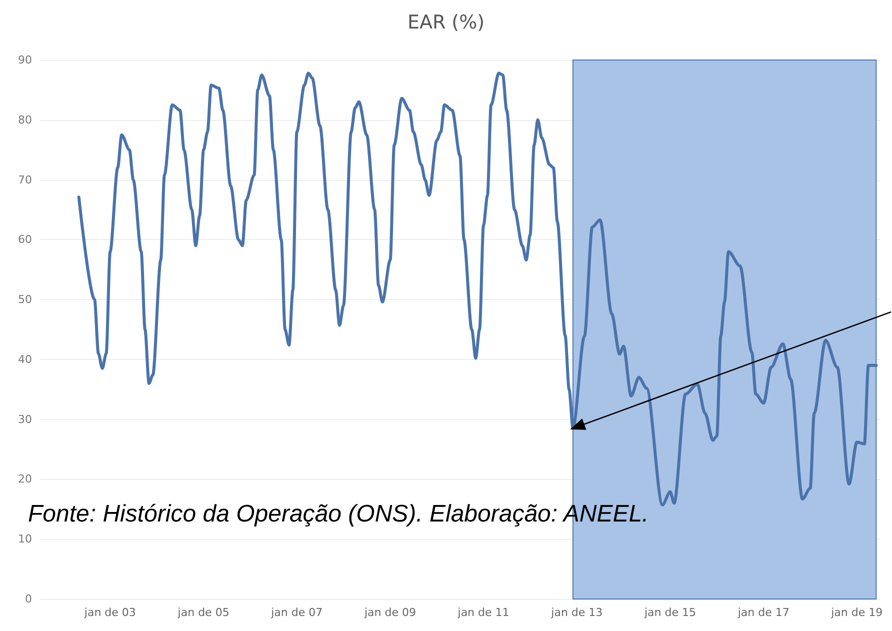  I want to click on y-tick-label: 80, so click(25, 119).